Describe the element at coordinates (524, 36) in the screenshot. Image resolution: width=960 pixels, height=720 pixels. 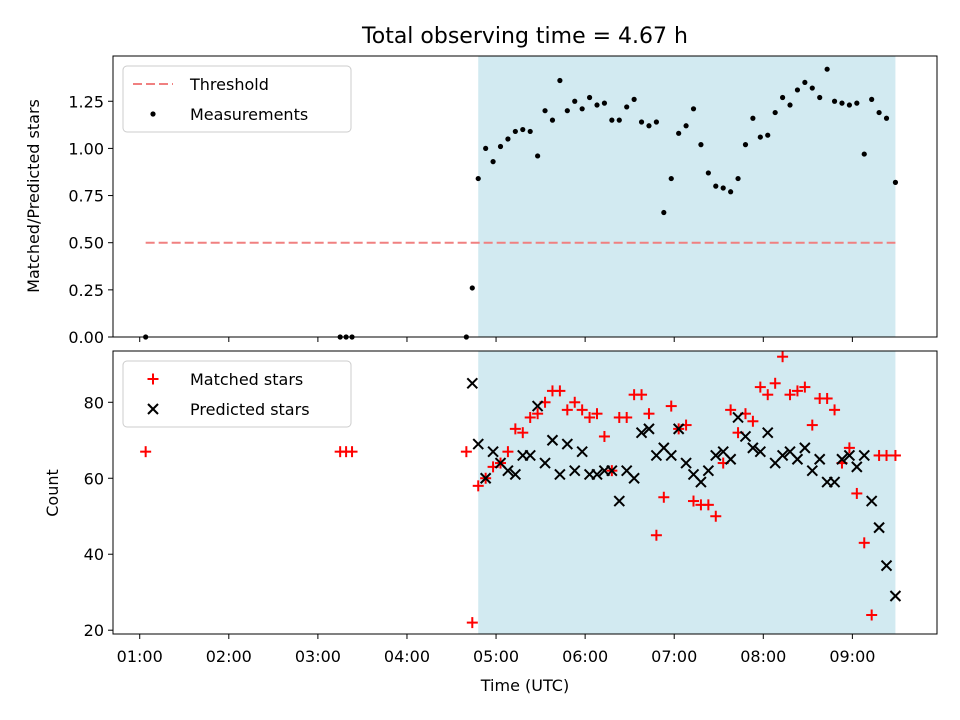
I see `chart-title: Total observing time = 4.67 h` at that location.